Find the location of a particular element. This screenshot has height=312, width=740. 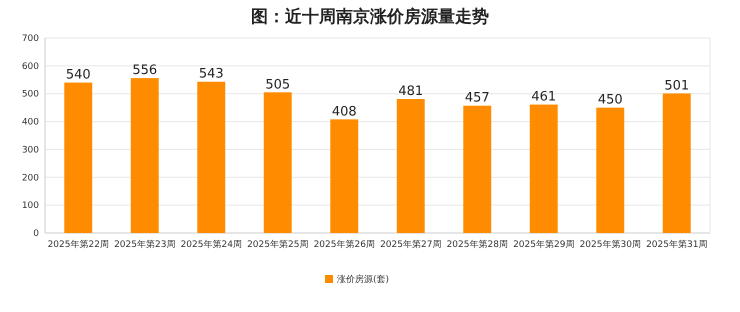

data-label: 505 is located at coordinates (277, 84).